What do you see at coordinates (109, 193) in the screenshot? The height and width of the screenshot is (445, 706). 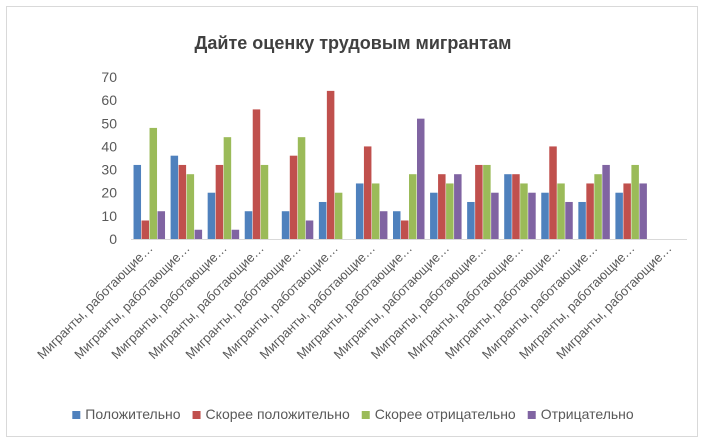 I see `y-tick-label: 20` at bounding box center [109, 193].